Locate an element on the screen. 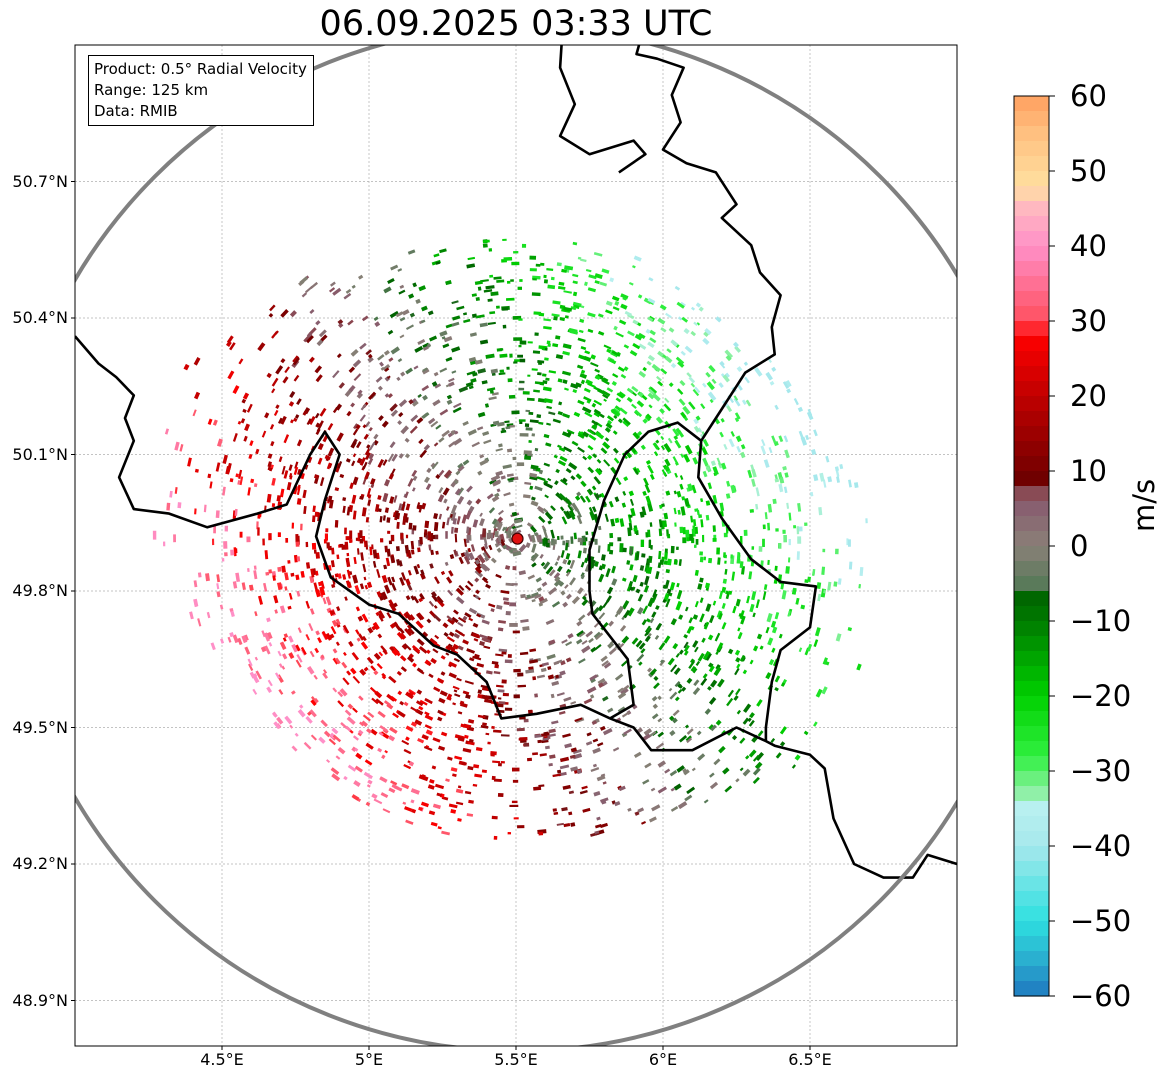 This screenshot has width=1171, height=1081. lat-tick-label: 48.9°N is located at coordinates (40, 1000).